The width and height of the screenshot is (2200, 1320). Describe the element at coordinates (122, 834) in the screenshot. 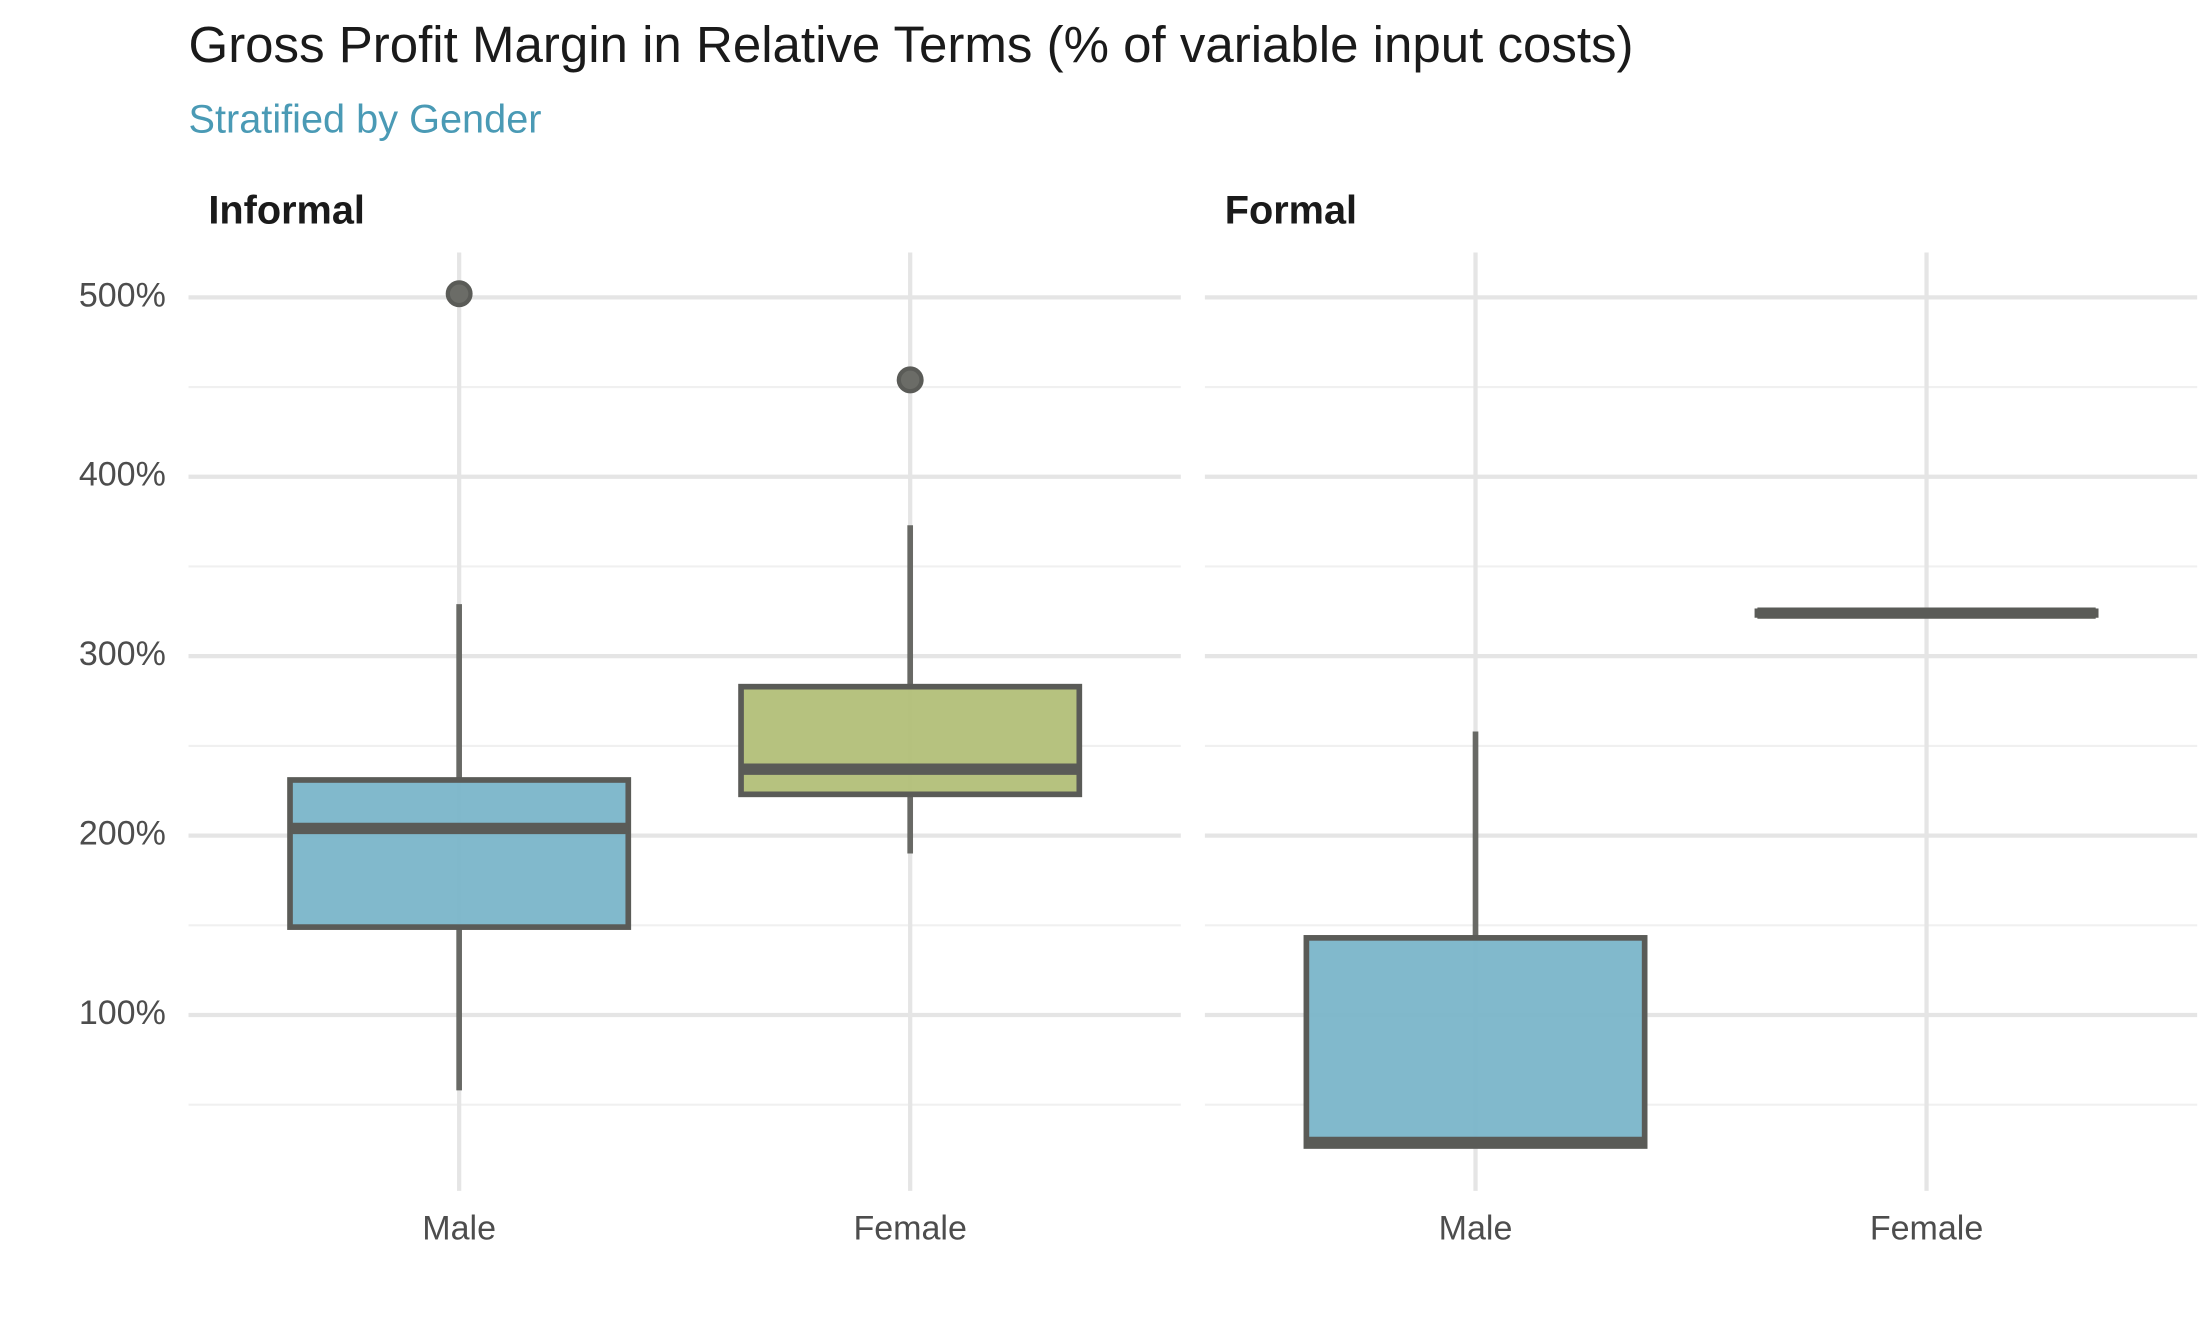

I see `y-tick-label: 200%` at that location.